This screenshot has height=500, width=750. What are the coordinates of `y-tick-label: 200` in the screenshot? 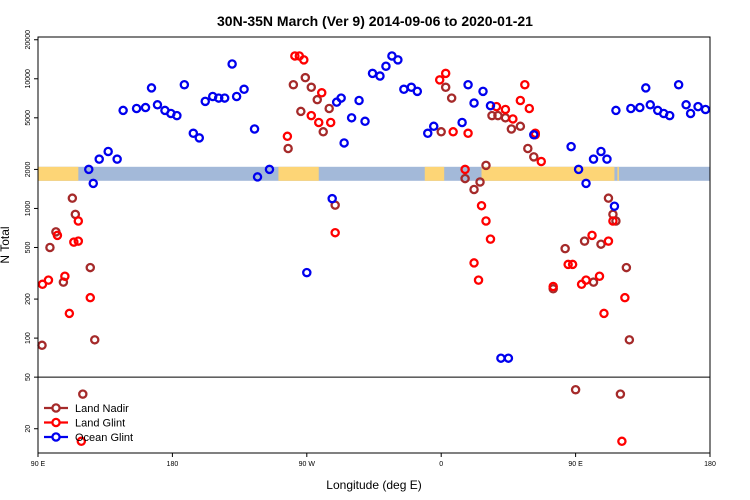 It's located at (28, 299).